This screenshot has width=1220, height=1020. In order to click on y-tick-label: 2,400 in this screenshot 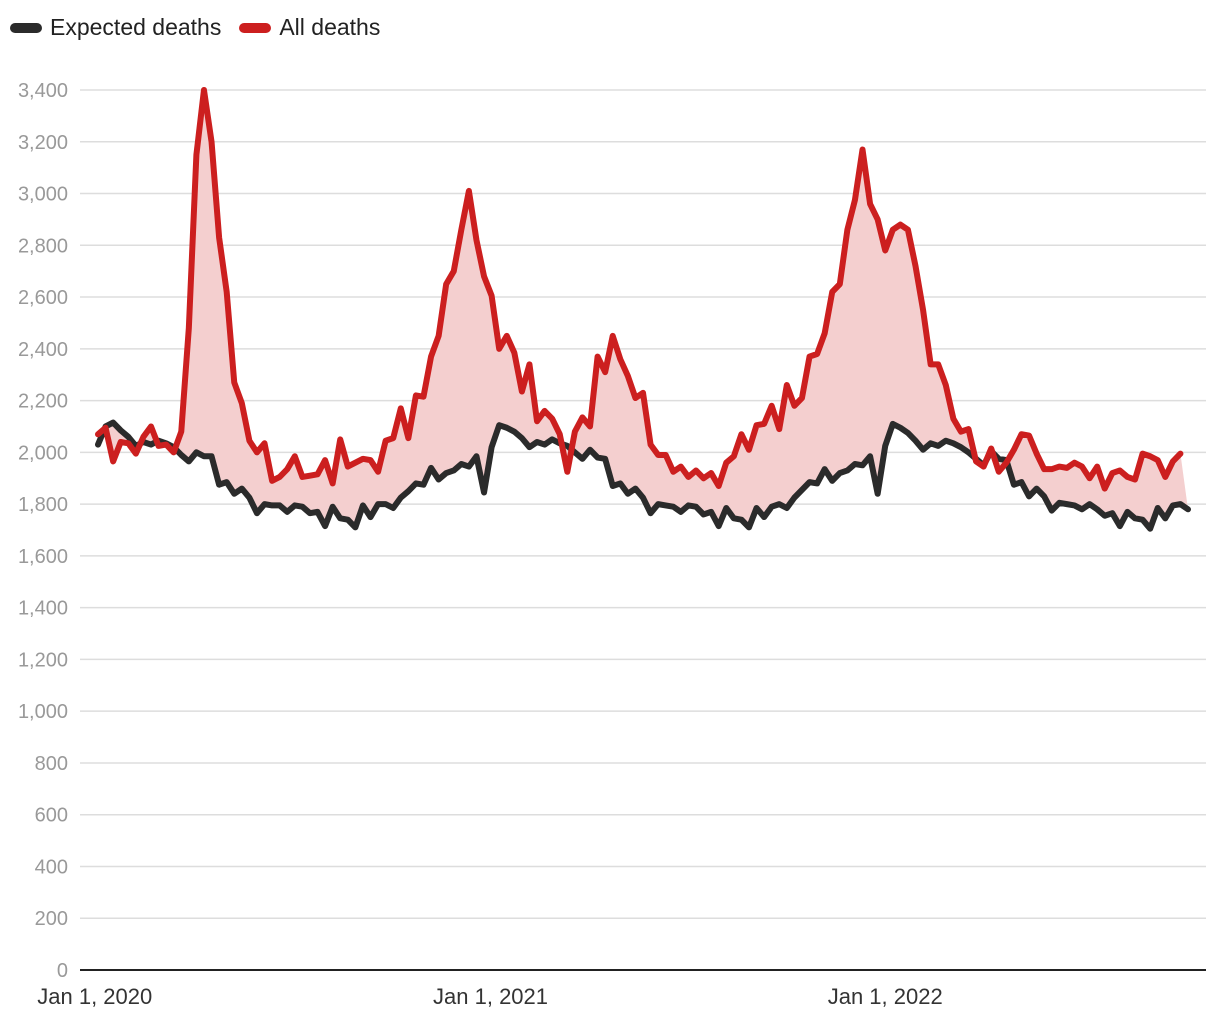, I will do `click(43, 350)`.